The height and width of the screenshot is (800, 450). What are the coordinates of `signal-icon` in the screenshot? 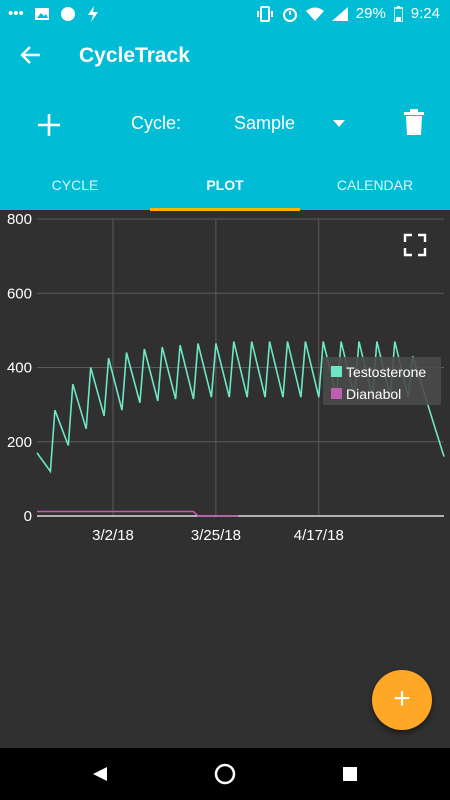 It's located at (339, 13).